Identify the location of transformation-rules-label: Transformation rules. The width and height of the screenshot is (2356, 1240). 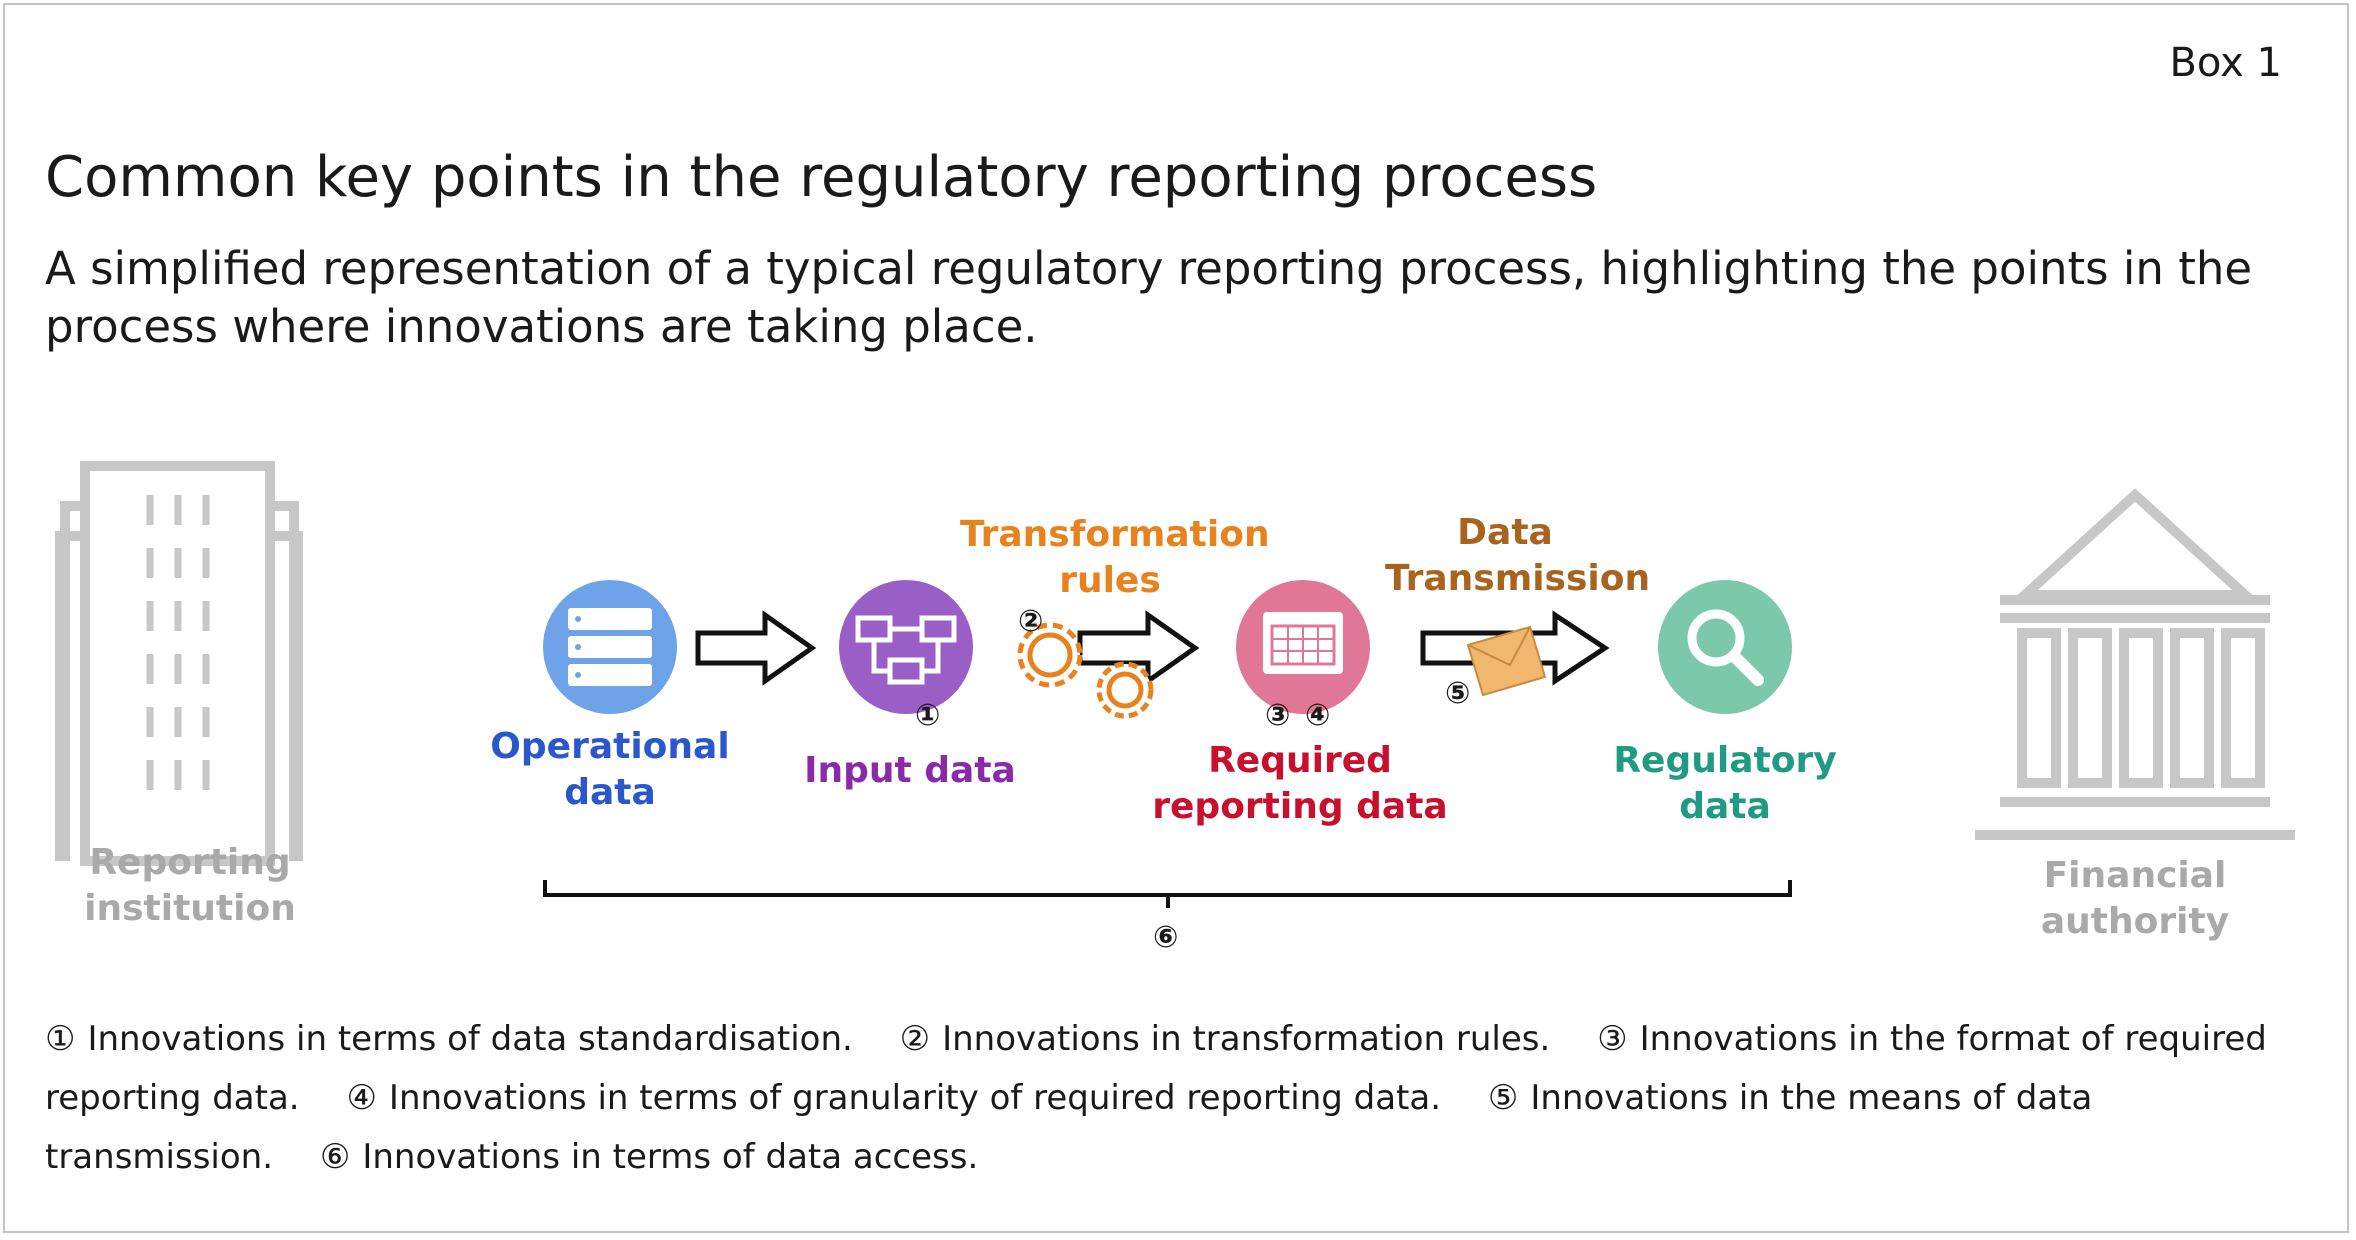
(1115, 557).